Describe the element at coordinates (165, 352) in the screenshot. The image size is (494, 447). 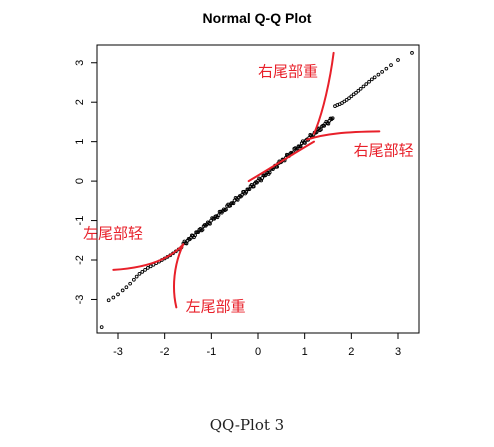
I see `x-tick-label: -2` at that location.